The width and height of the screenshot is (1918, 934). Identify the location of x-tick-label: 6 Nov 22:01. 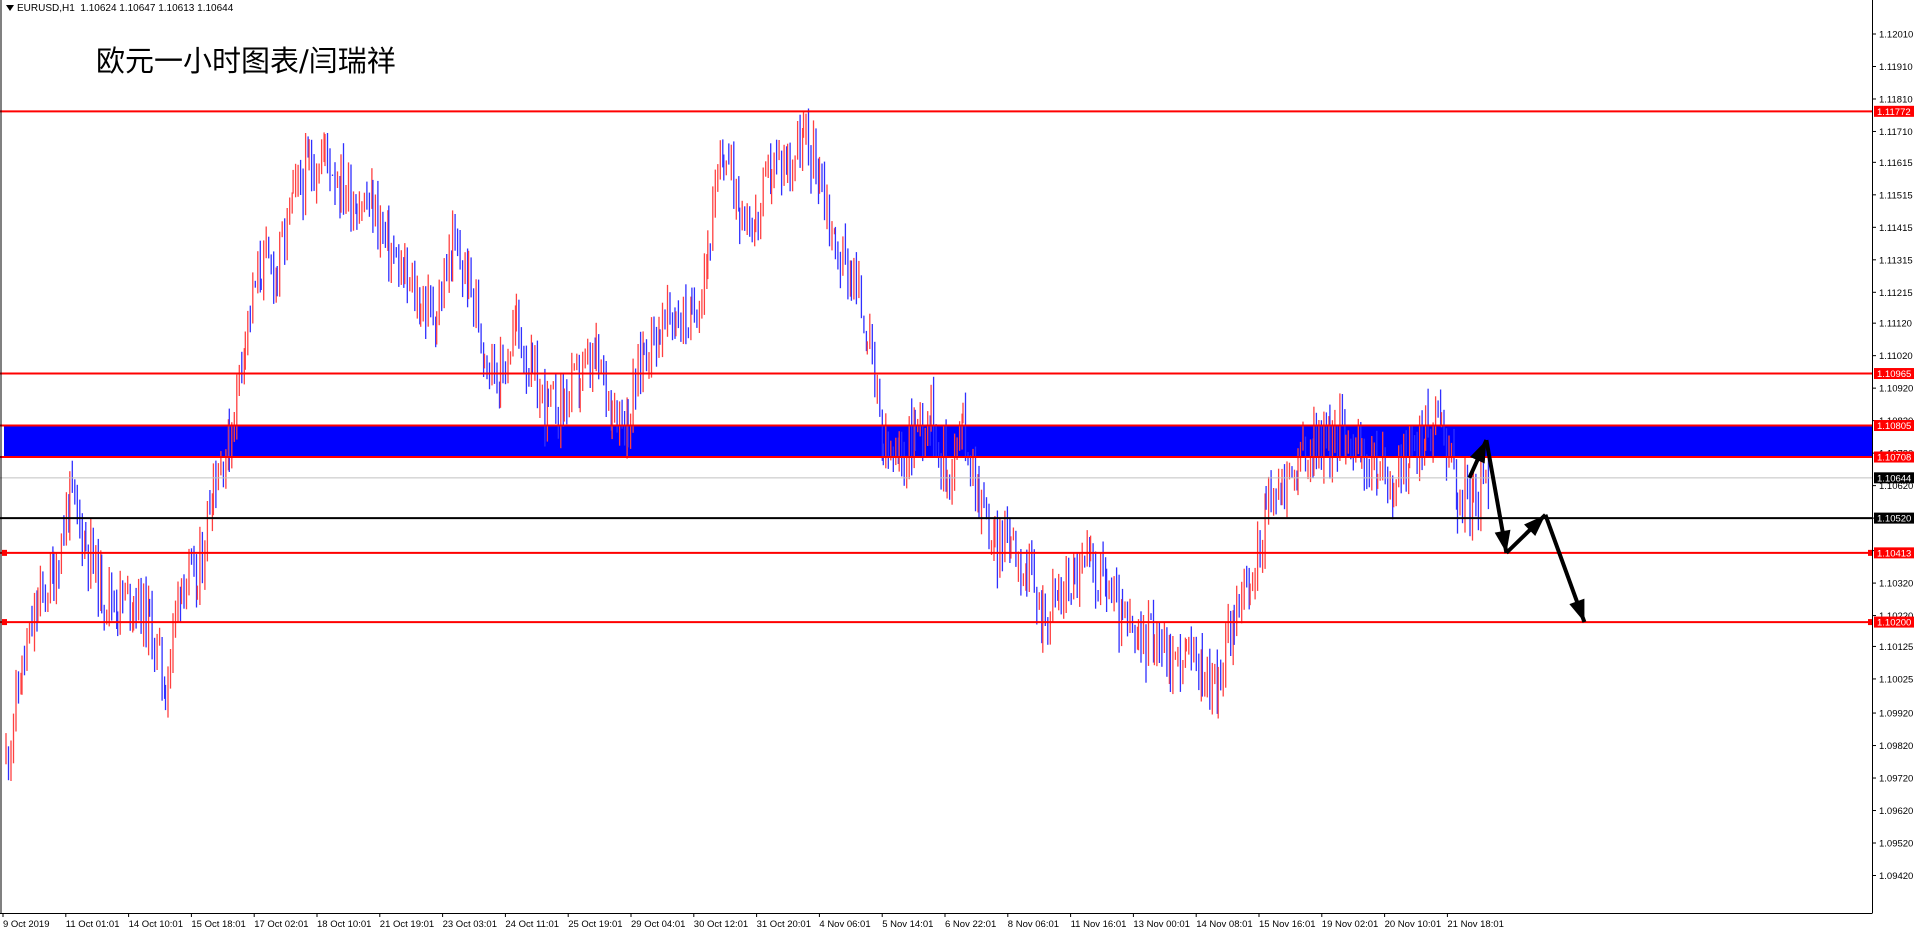
(970, 924).